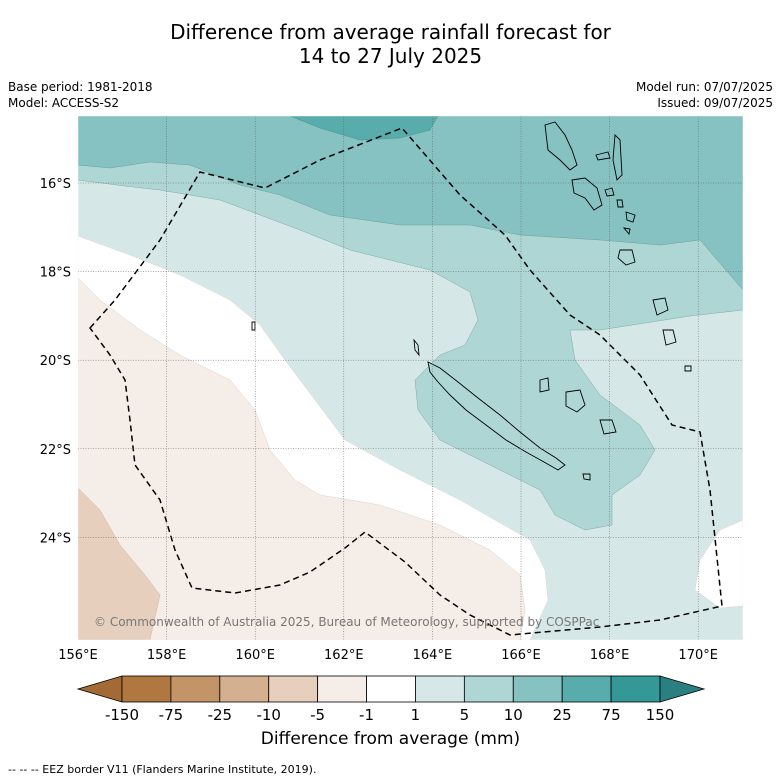  Describe the element at coordinates (80, 95) in the screenshot. I see `metadata-left: Base period: 1981-2018 Model: ACCESS-S2` at that location.